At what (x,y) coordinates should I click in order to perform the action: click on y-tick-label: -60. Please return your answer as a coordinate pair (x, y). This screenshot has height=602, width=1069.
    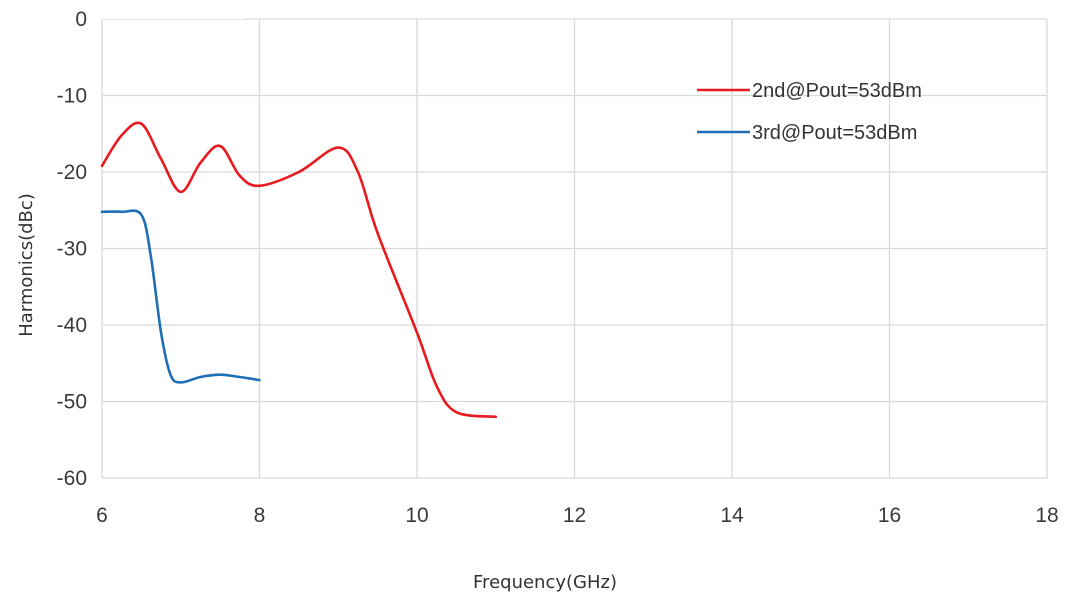
    Looking at the image, I should click on (72, 478).